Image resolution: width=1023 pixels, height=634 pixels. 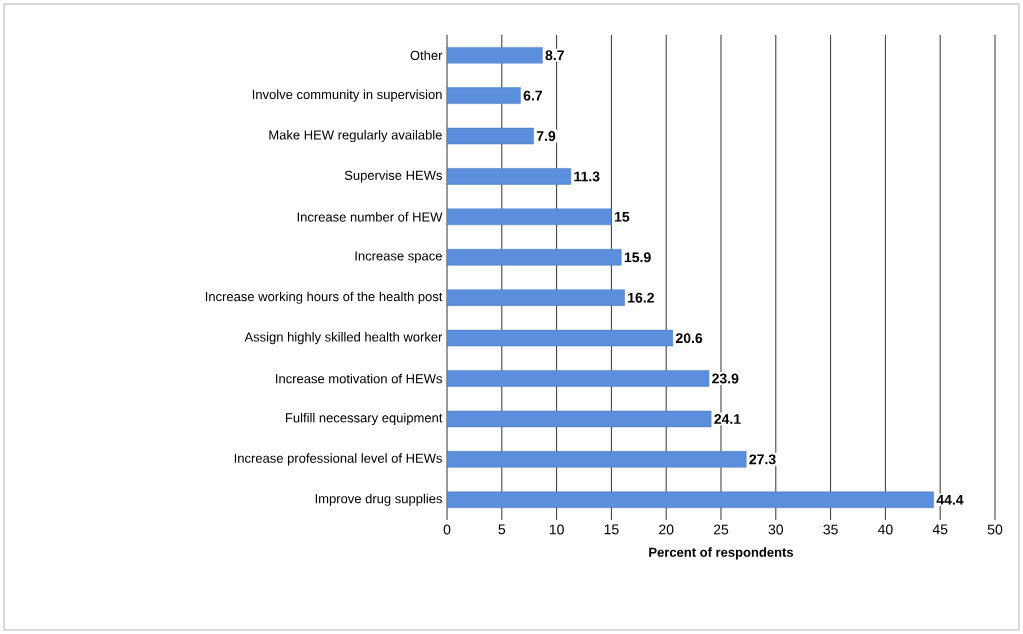 I want to click on x-tick-label: 20, so click(x=666, y=529).